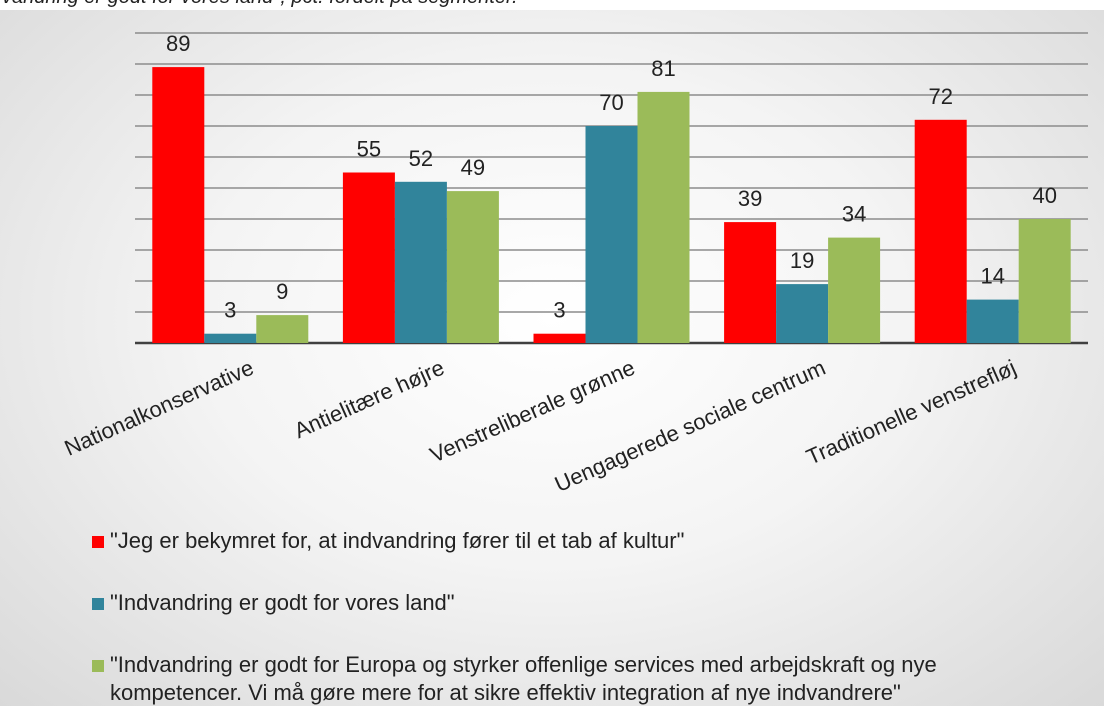  Describe the element at coordinates (369, 149) in the screenshot. I see `data-label: 55` at that location.